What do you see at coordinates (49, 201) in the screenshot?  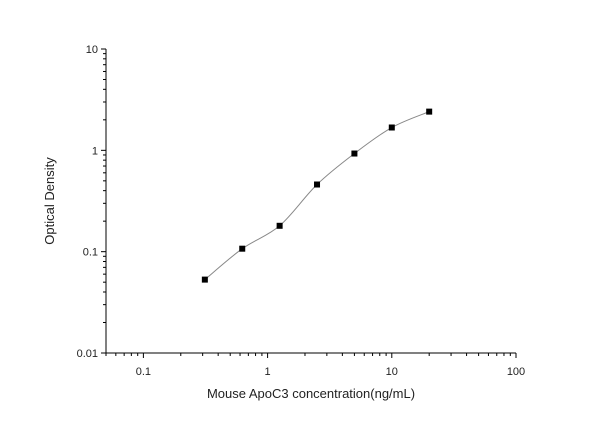 I see `y-axis-title: Optical Density` at bounding box center [49, 201].